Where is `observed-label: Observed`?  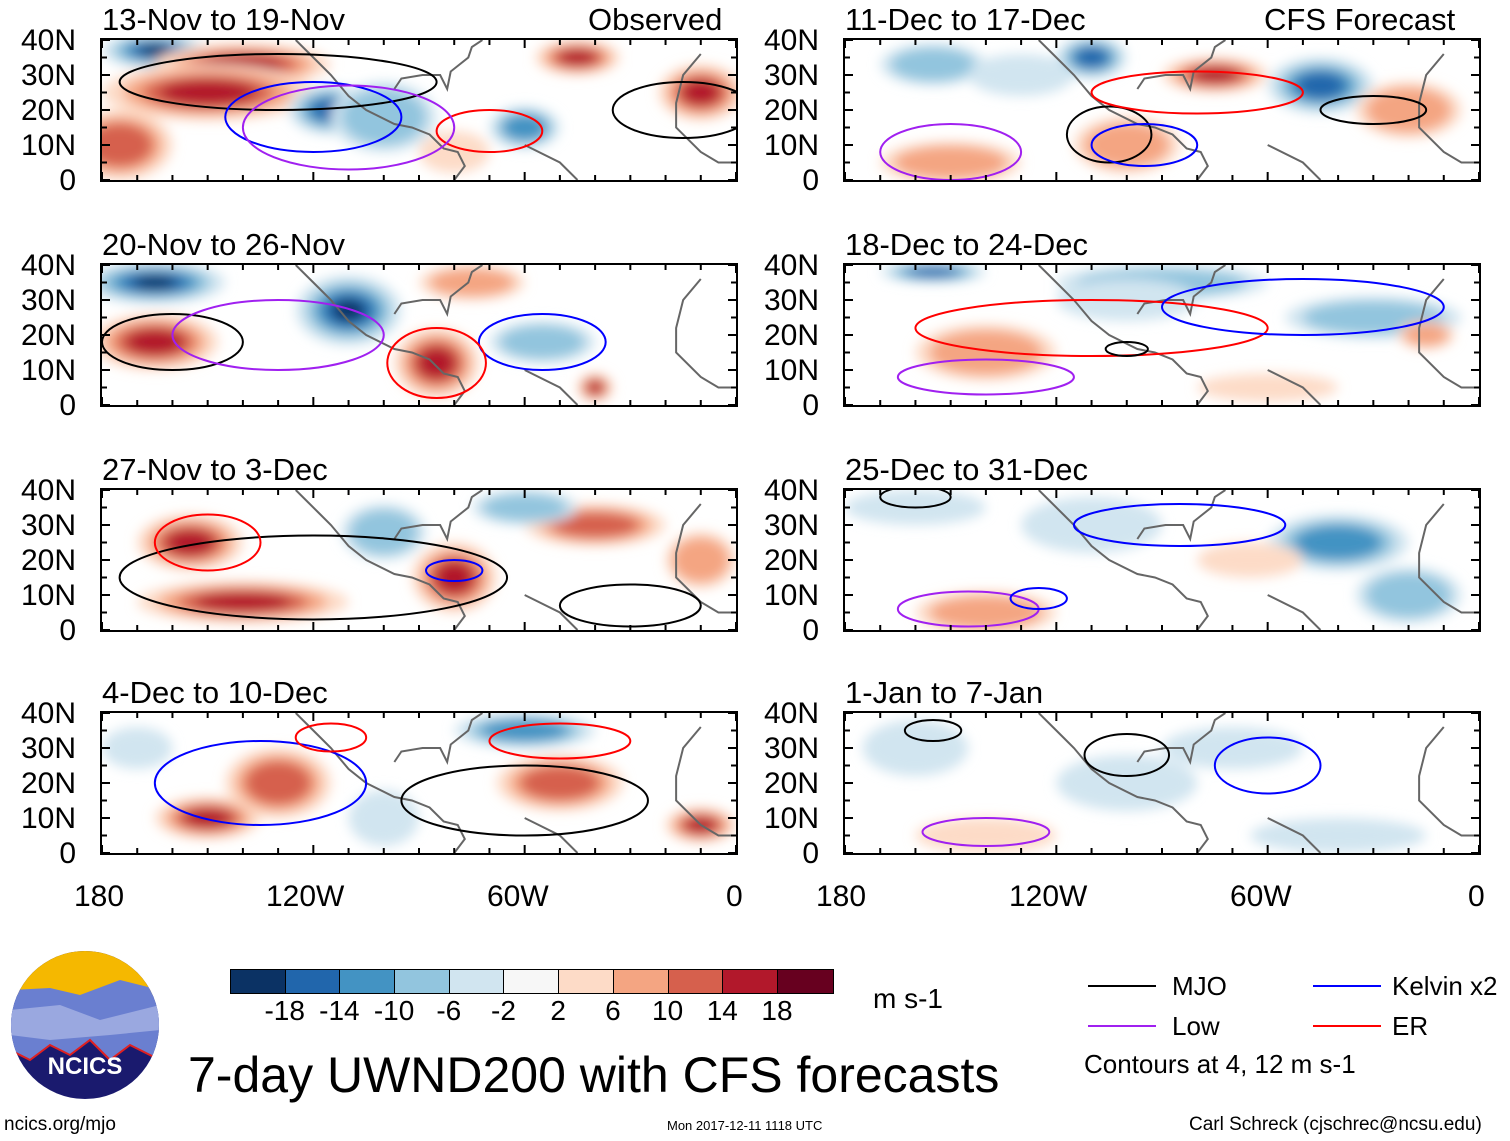 observed-label: Observed is located at coordinates (655, 19).